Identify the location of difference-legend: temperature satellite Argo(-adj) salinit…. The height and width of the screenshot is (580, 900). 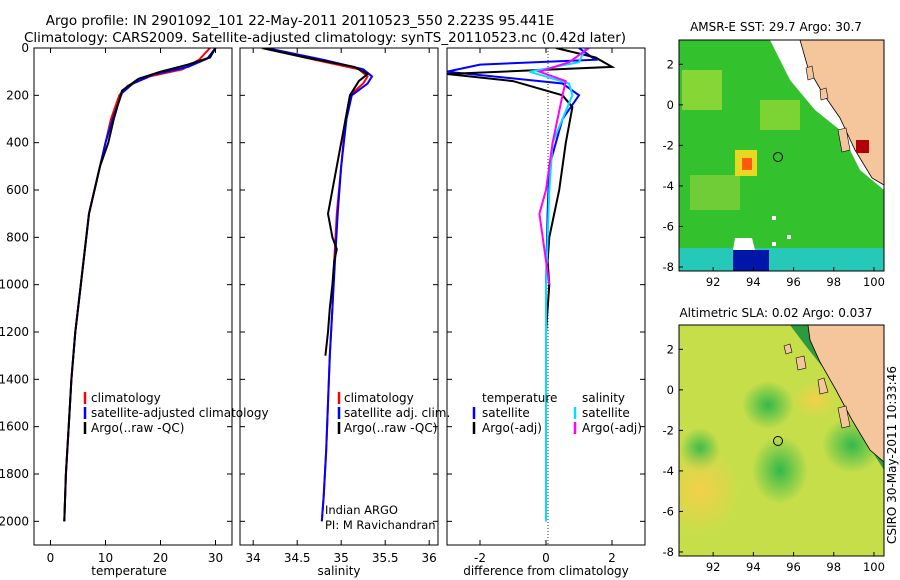
(557, 413).